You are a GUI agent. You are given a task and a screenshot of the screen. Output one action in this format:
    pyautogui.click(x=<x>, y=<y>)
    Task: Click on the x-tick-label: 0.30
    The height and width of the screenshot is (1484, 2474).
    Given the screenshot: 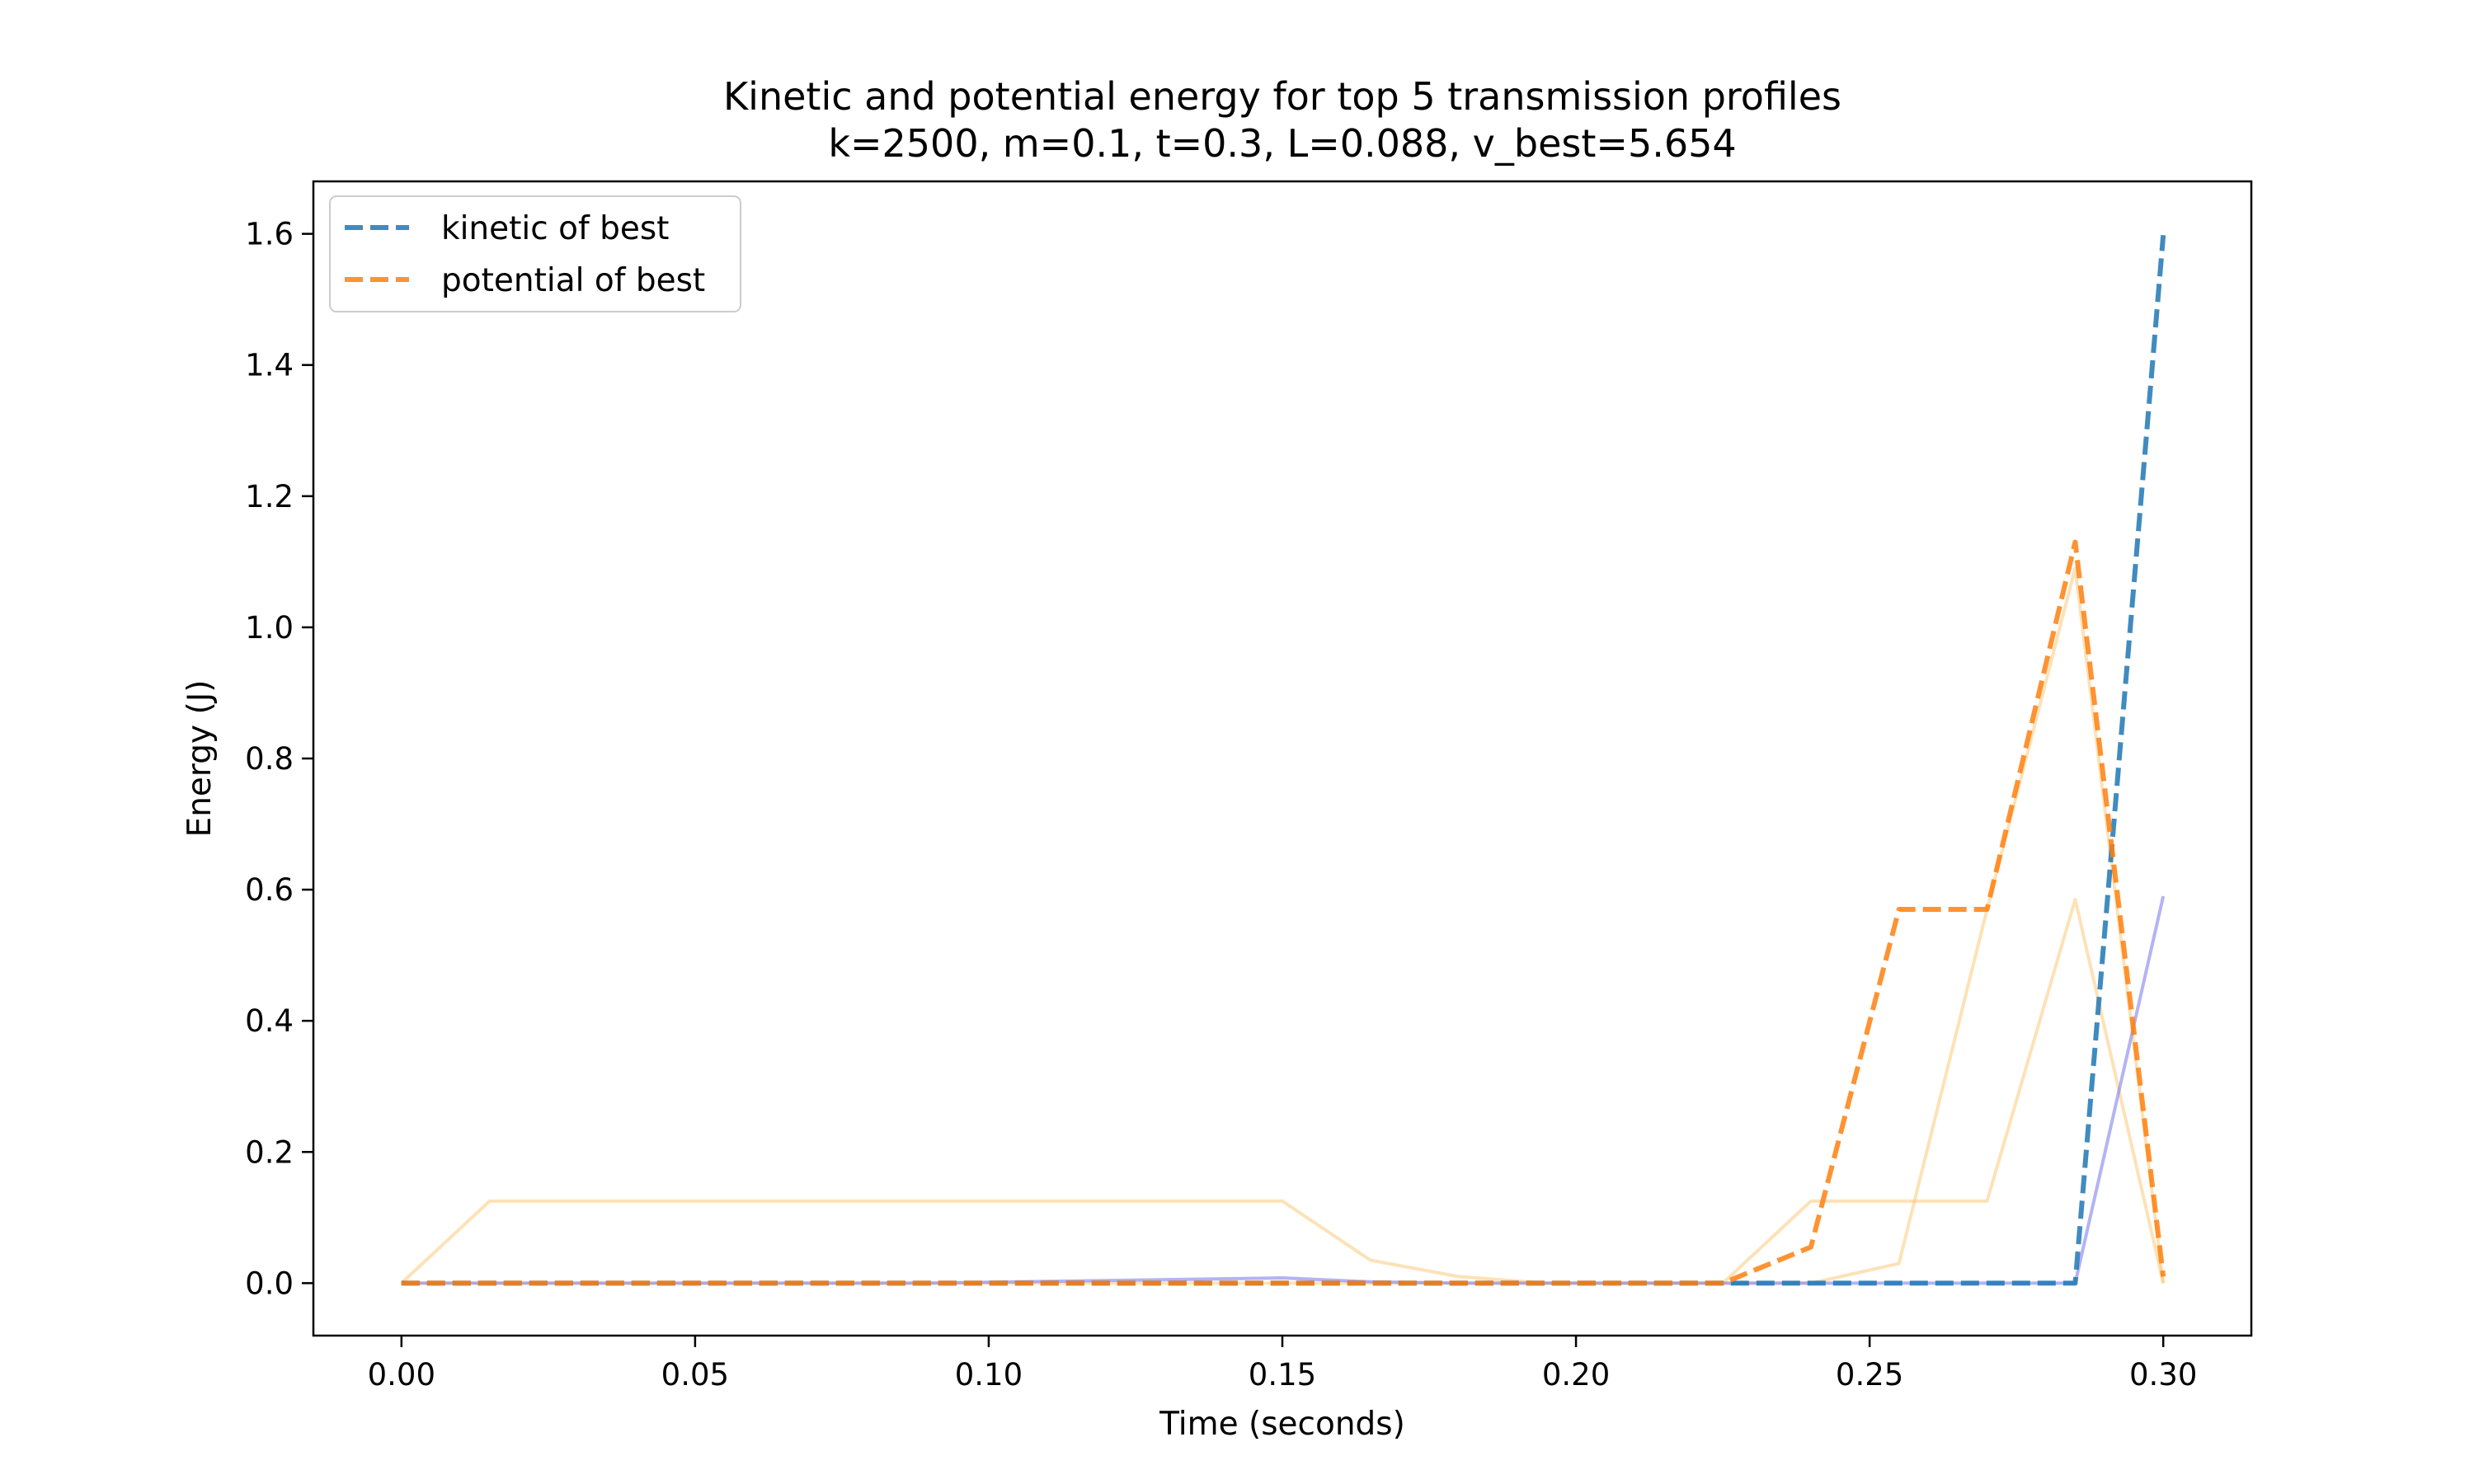 What is the action you would take?
    pyautogui.click(x=2163, y=1374)
    